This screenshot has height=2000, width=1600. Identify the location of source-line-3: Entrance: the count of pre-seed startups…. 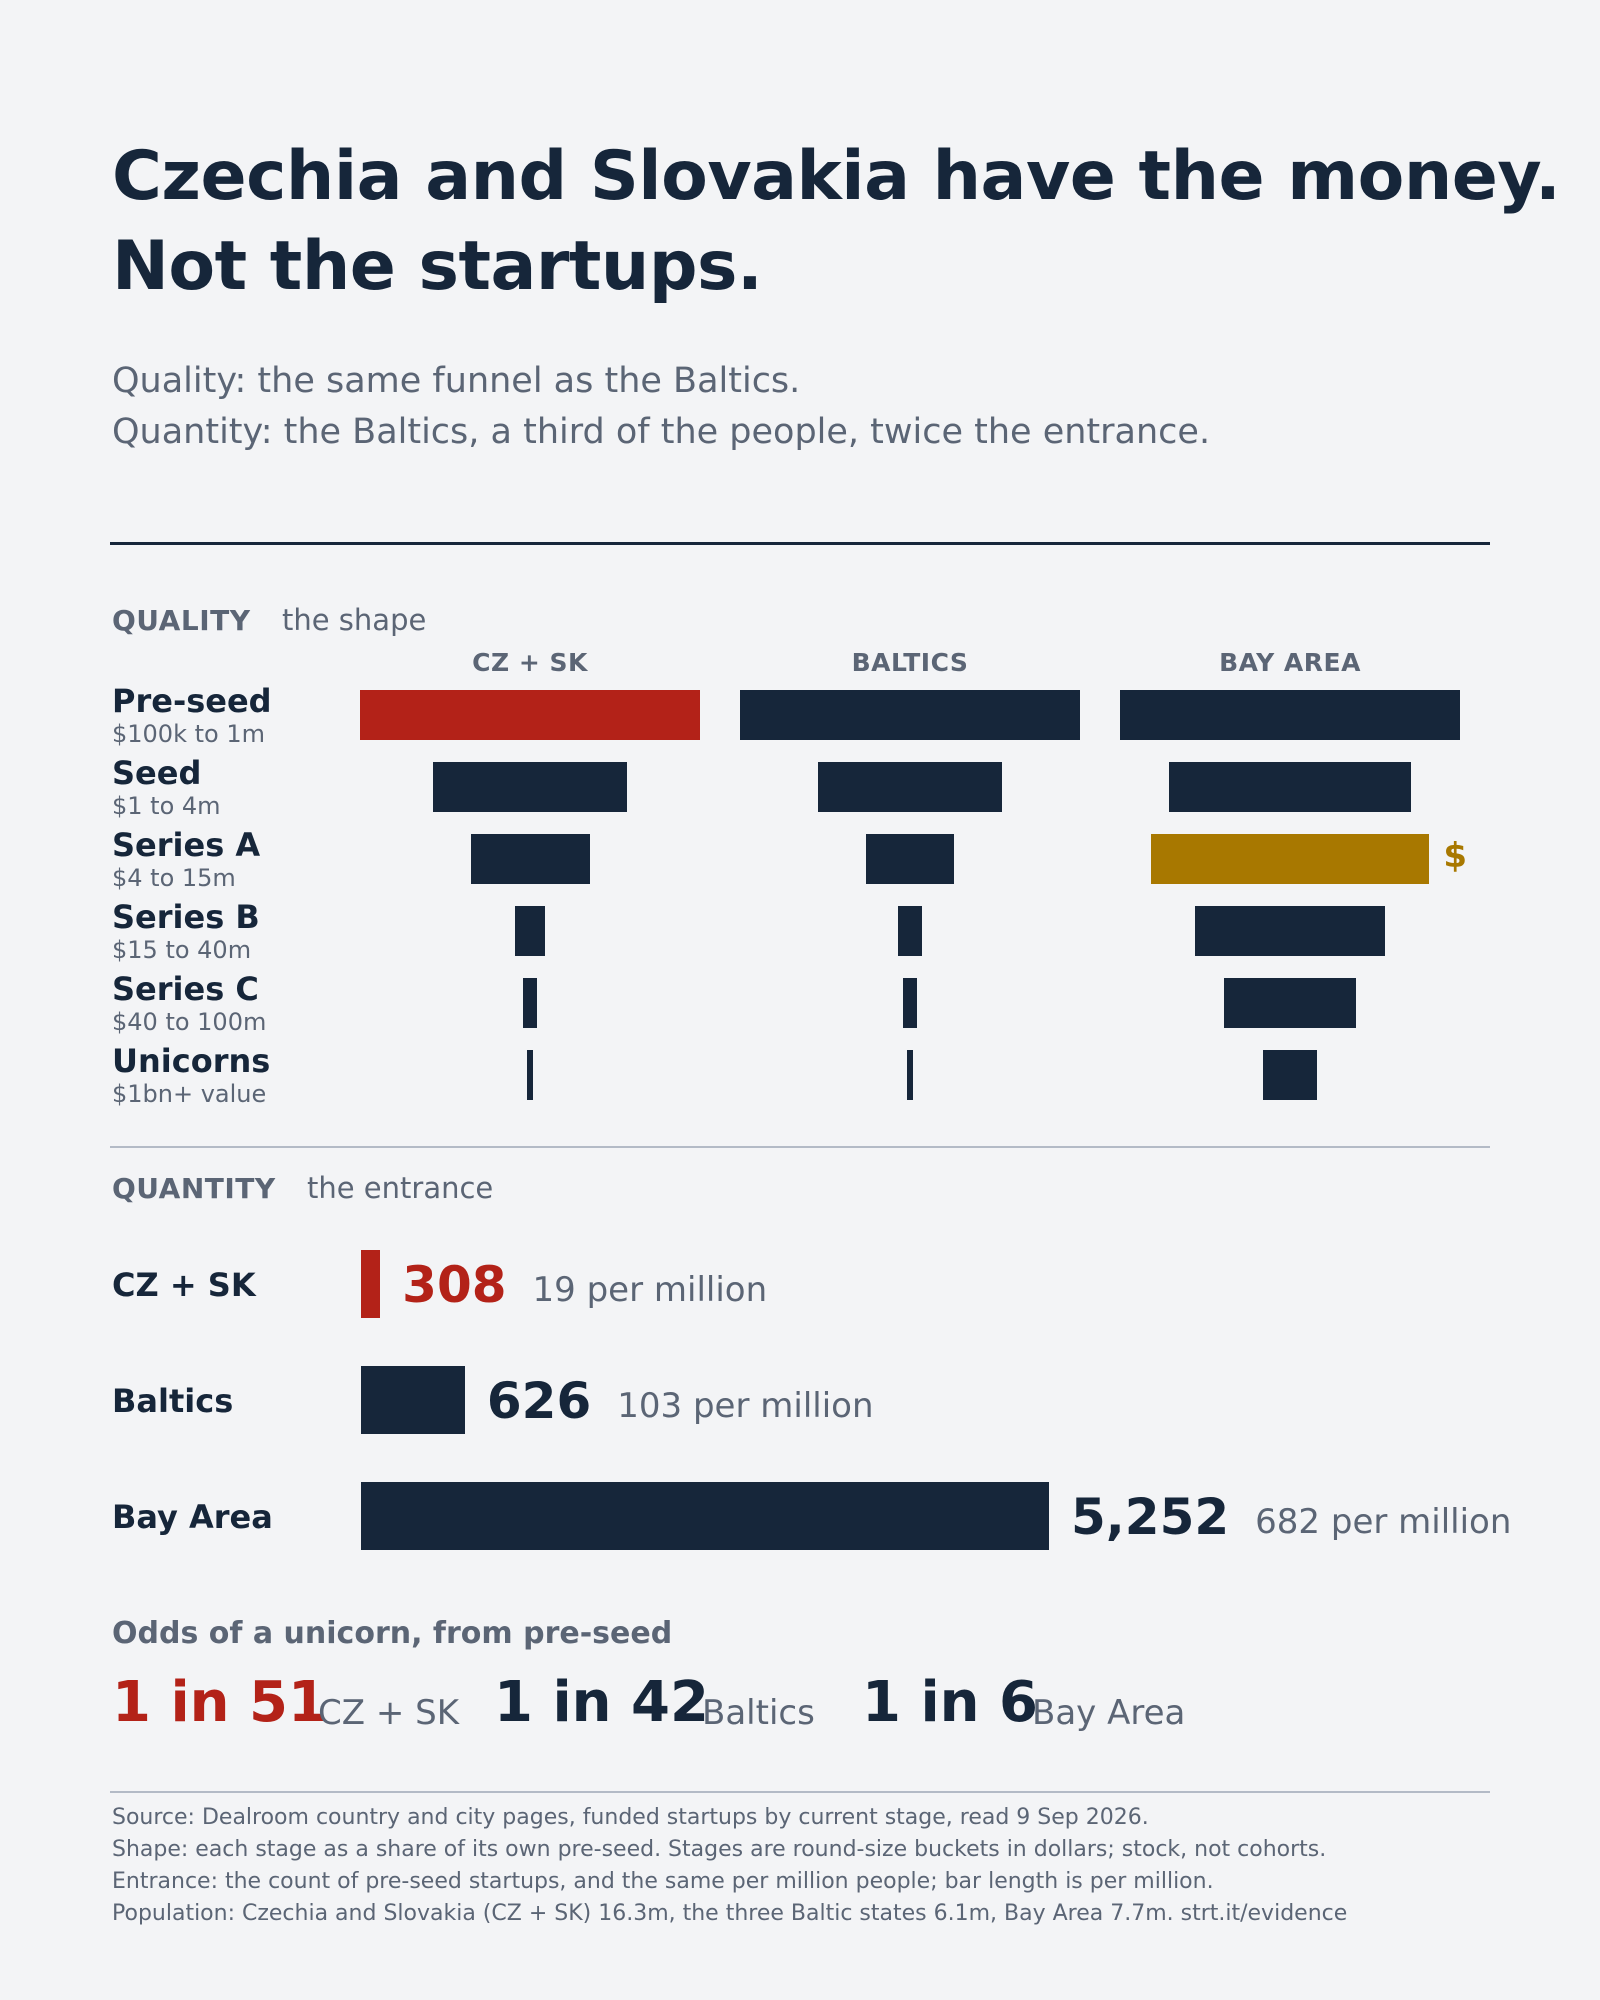
(663, 1881).